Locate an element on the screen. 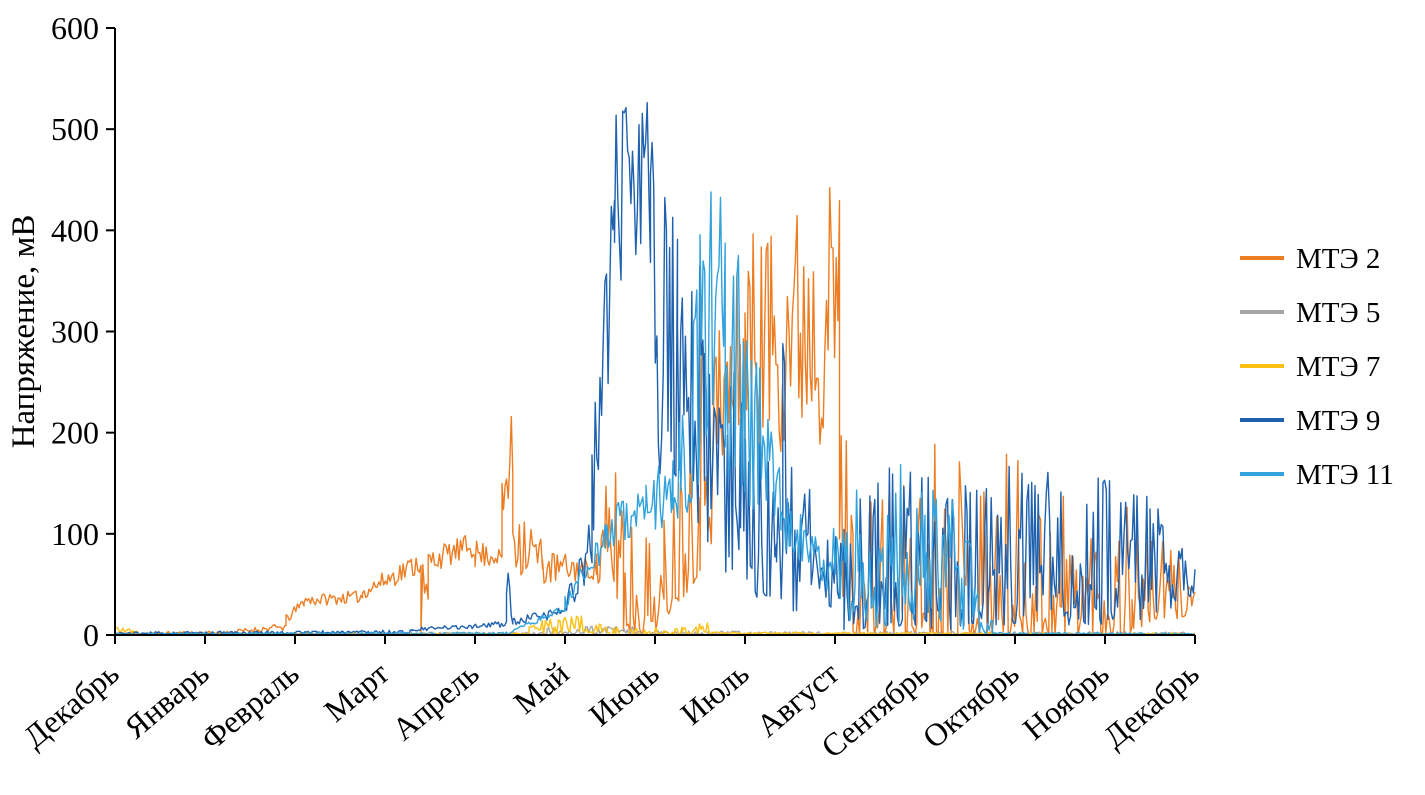  y-tick-label: 0 is located at coordinates (91, 635).